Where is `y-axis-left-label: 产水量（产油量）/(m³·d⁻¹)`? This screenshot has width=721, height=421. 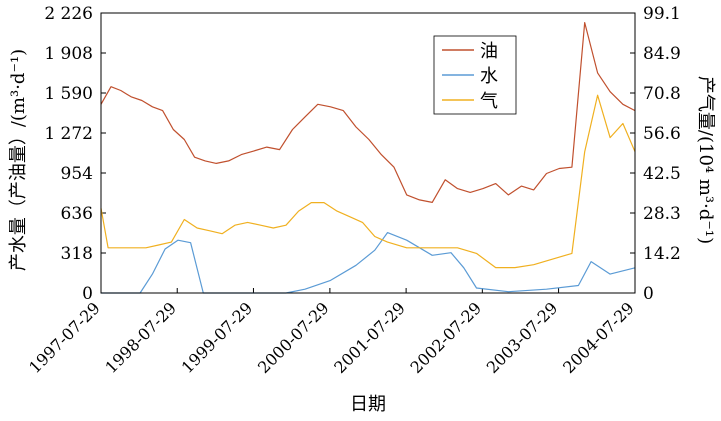 y-axis-left-label: 产水量（产油量）/(m³·d⁻¹) is located at coordinates (18, 160).